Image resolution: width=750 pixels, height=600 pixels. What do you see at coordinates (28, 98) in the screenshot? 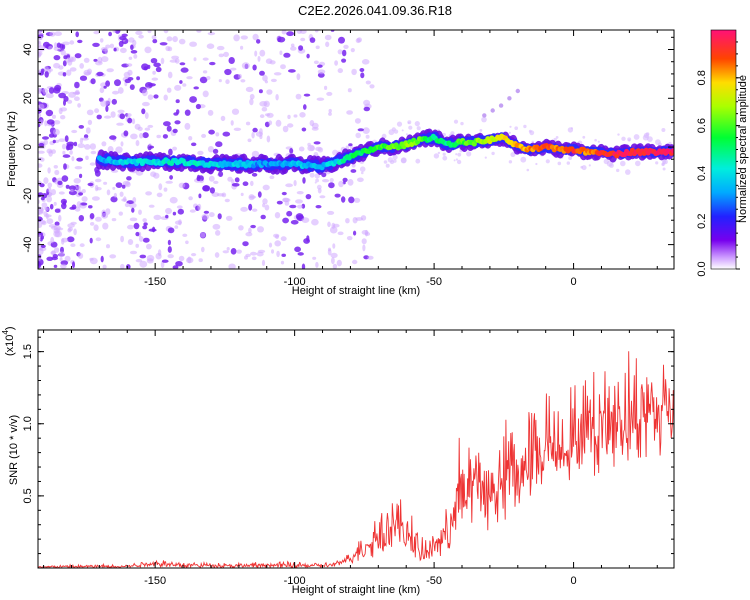
I see `y-tick-label: 20` at bounding box center [28, 98].